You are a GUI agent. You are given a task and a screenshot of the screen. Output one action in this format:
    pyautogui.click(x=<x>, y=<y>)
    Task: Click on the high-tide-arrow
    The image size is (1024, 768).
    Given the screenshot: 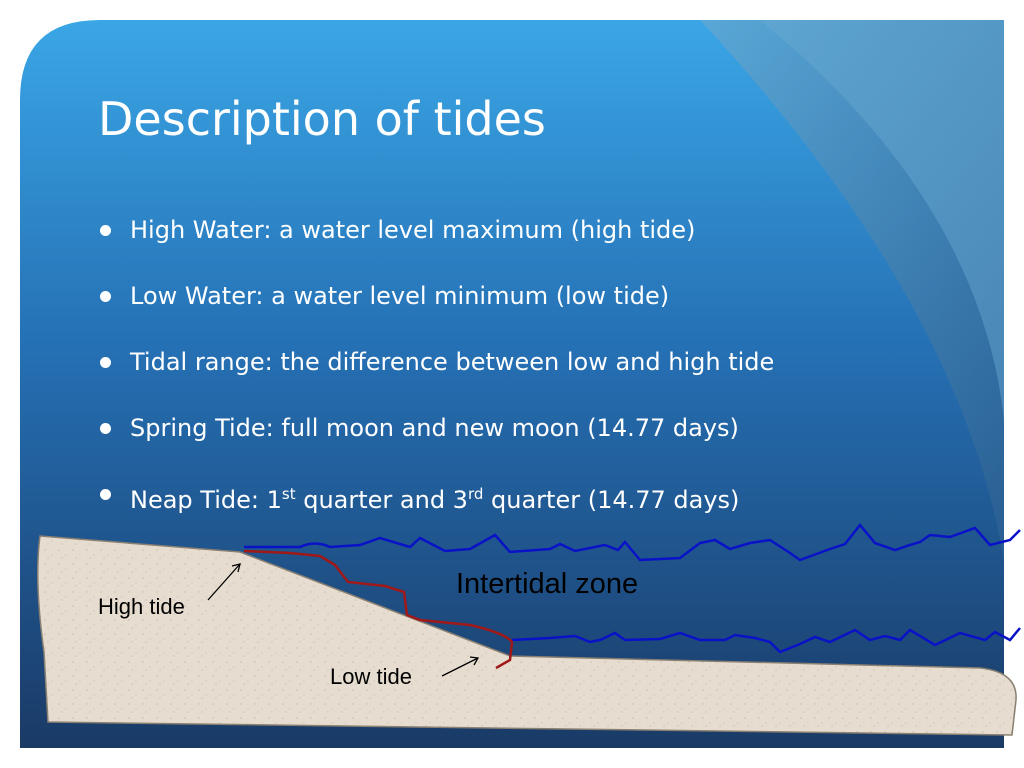 What is the action you would take?
    pyautogui.click(x=224, y=582)
    